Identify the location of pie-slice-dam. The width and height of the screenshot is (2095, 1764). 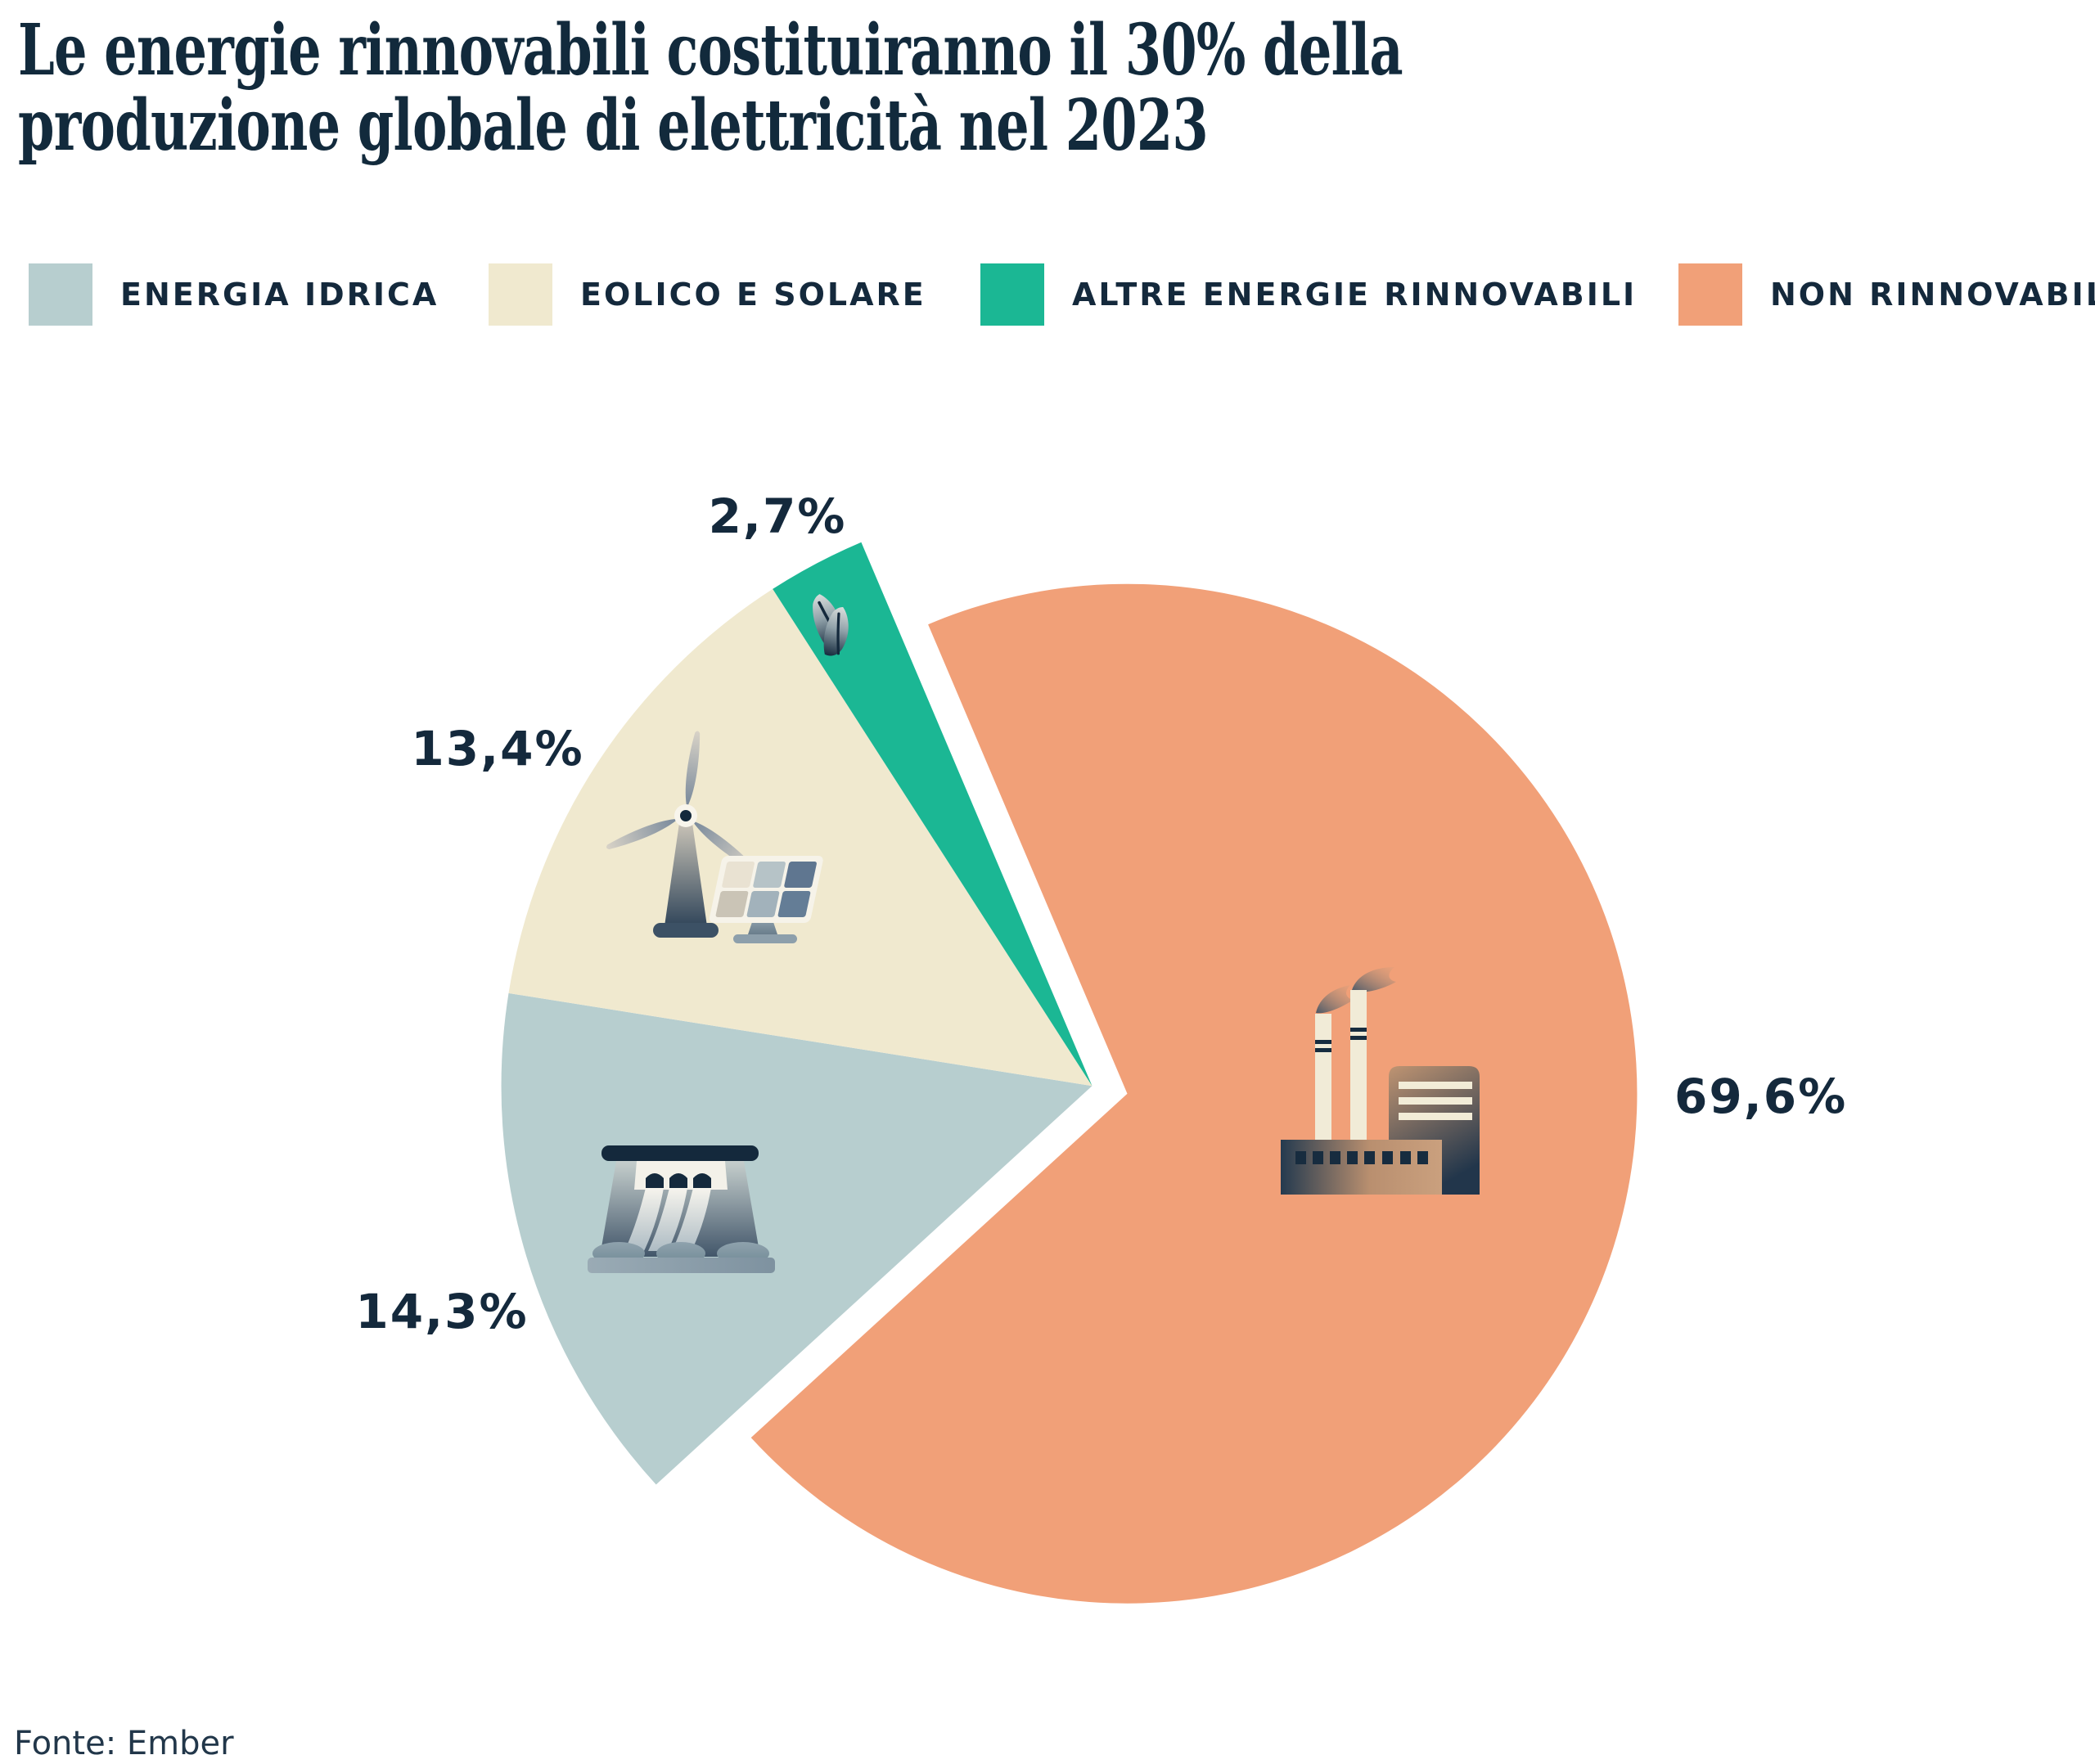
(797, 1239).